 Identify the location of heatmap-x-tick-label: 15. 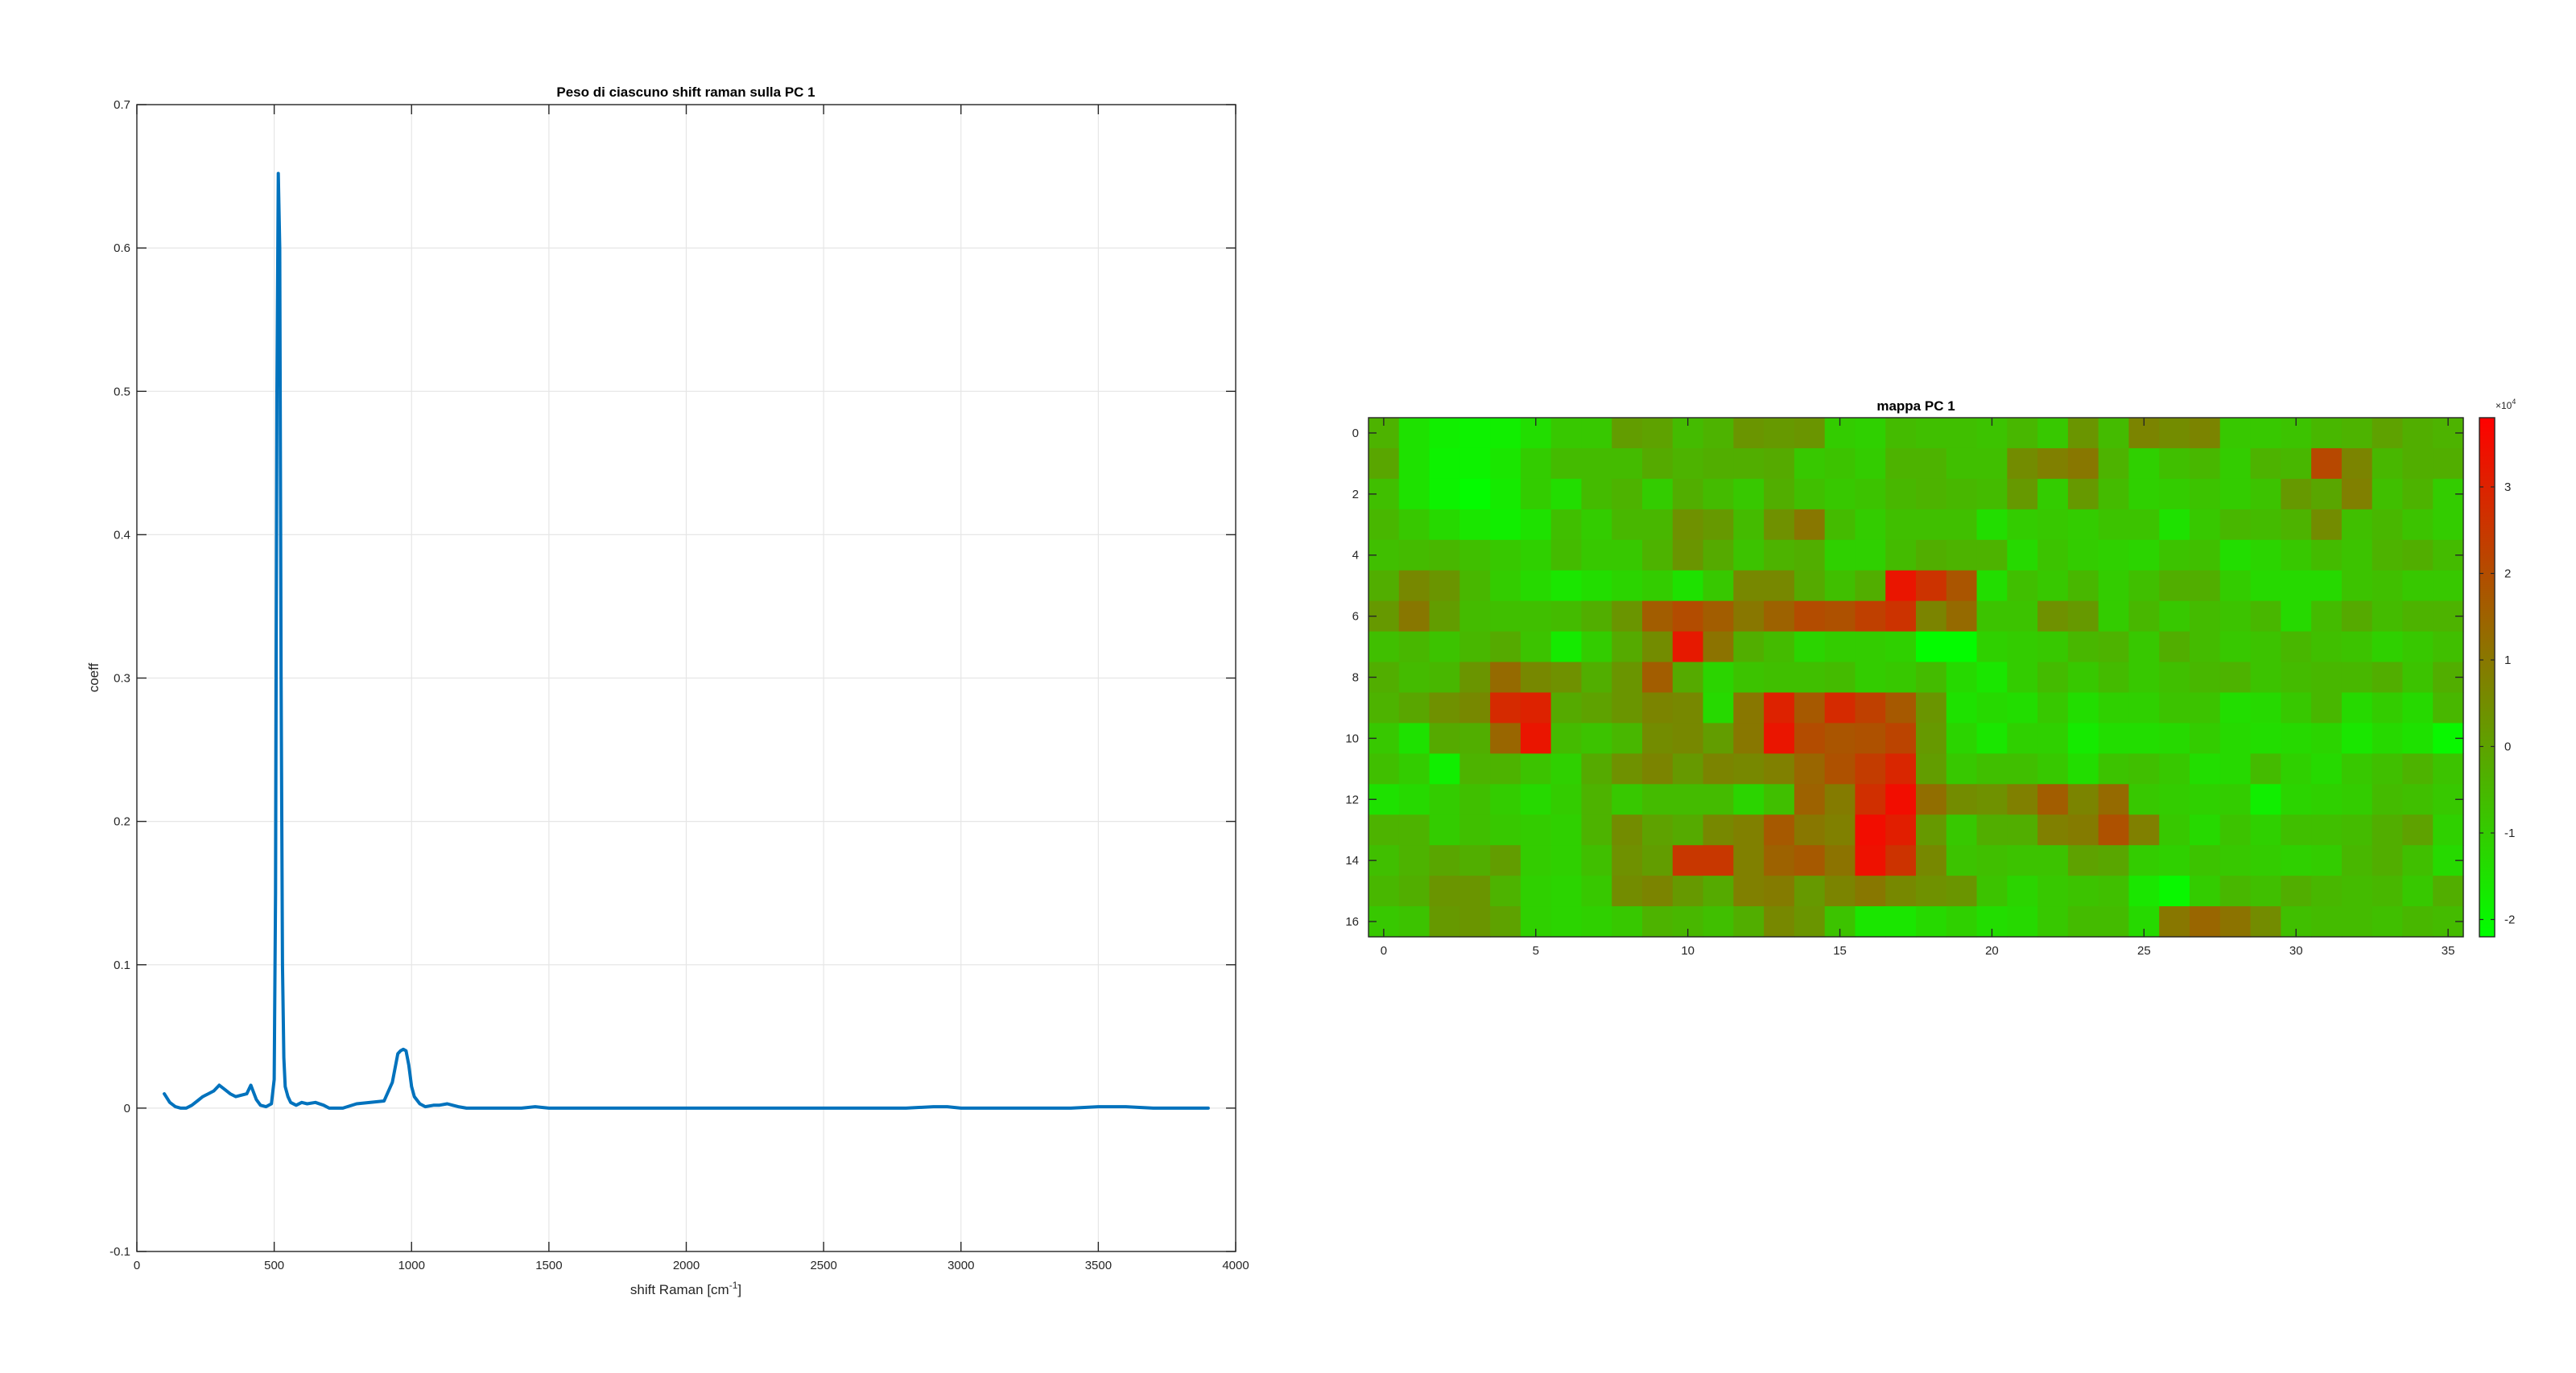
(1840, 951).